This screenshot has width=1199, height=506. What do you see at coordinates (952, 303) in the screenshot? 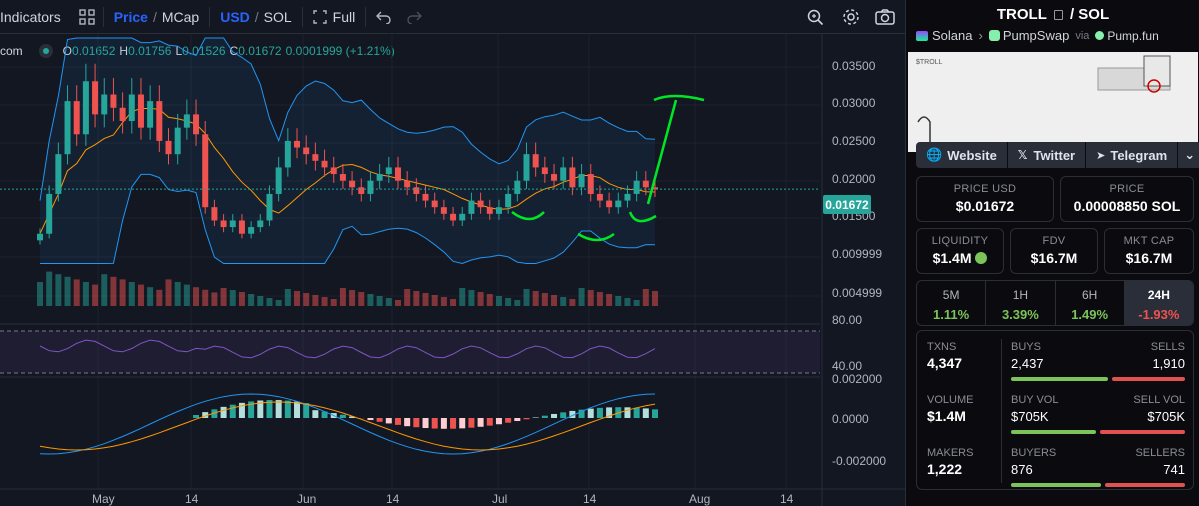
I see `tab-5m: 5M 1.11%` at bounding box center [952, 303].